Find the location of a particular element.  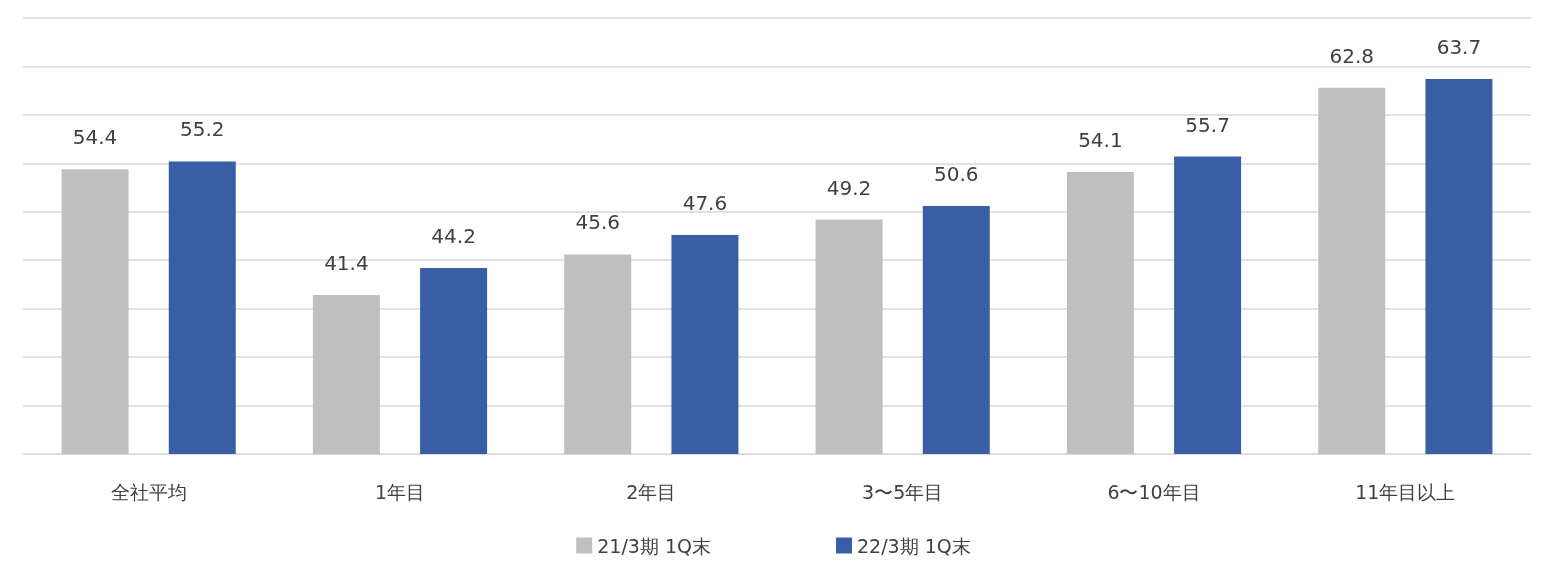

x-tick-label: 6〜10年目 is located at coordinates (1154, 491).